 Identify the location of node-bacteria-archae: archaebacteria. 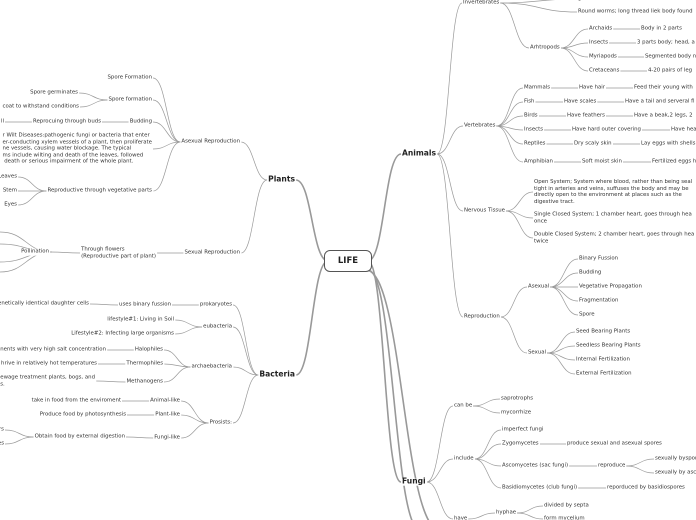
(211, 367).